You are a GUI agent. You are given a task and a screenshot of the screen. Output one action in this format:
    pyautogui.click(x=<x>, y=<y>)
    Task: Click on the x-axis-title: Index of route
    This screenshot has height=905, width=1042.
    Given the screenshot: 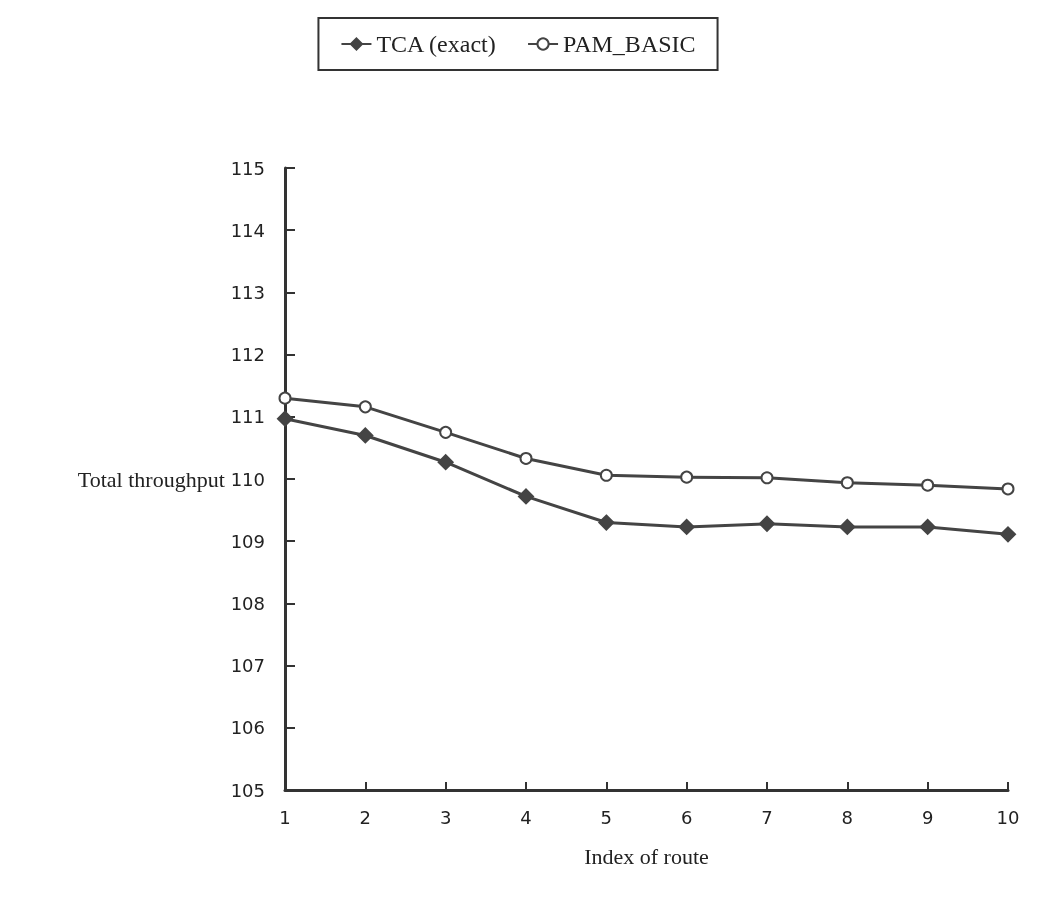 What is the action you would take?
    pyautogui.click(x=646, y=856)
    